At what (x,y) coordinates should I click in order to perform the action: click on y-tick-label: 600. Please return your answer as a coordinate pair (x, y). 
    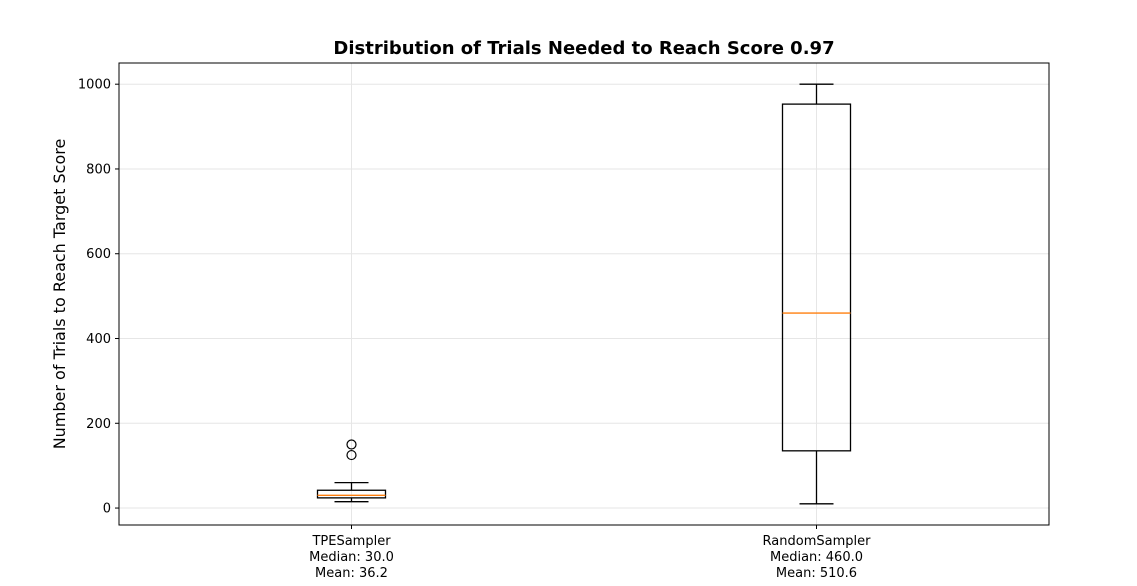
    Looking at the image, I should click on (98, 254).